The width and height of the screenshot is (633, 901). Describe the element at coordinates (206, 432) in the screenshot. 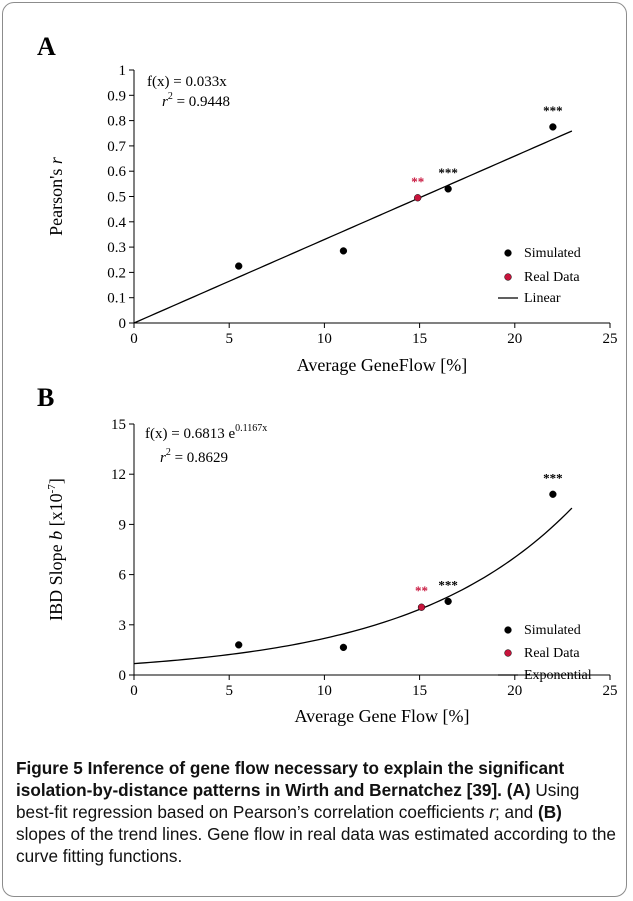

I see `fit-equation: f(x) = 0.6813 e0.1167x` at that location.